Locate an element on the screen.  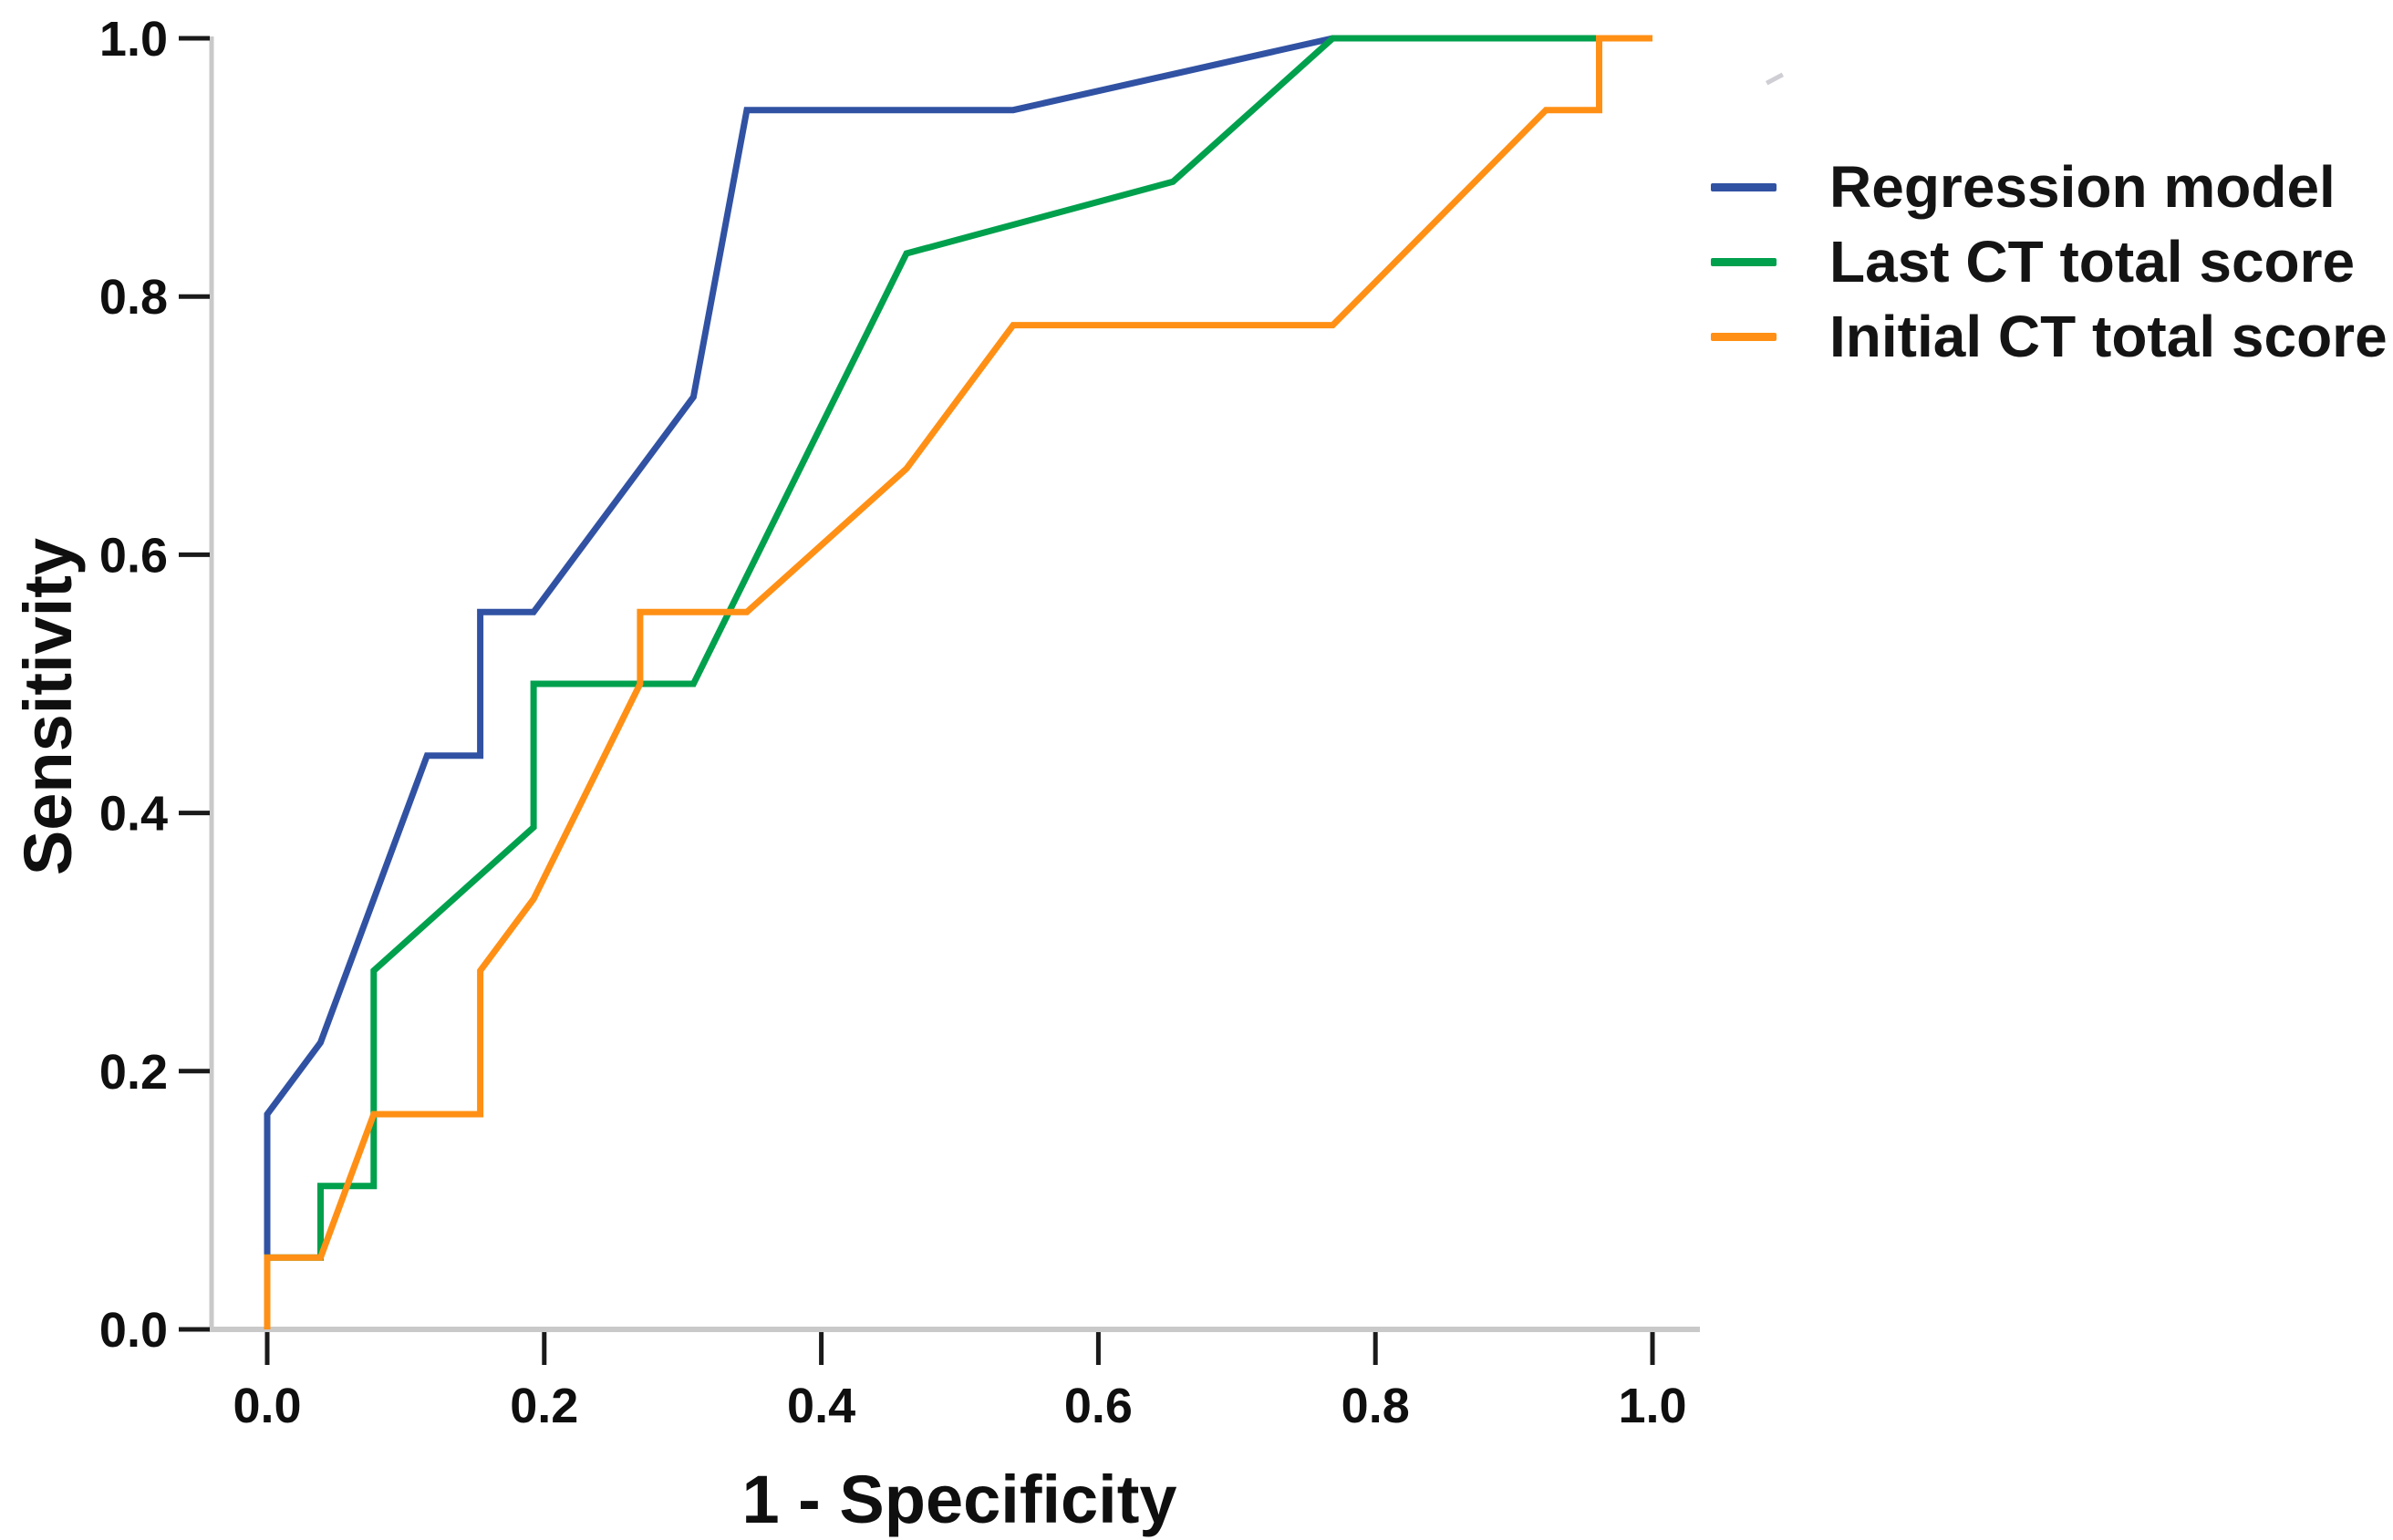
legend-item-initial-ct-total-score: Initial CT total score is located at coordinates (2049, 336).